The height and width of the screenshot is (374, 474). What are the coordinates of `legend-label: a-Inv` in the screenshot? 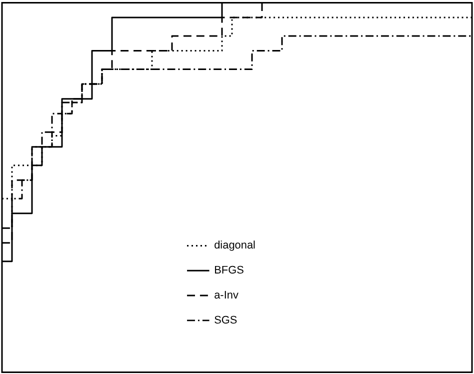 It's located at (226, 296).